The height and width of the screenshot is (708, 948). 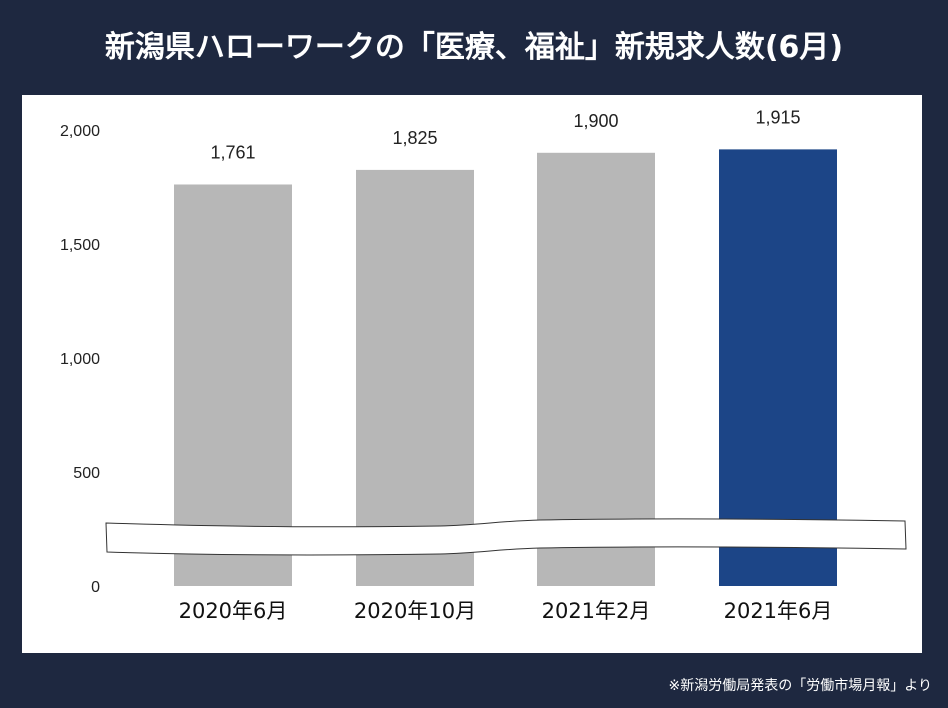 I want to click on source-note: ※新潟労働局発表の「労働市場月報」より, so click(x=800, y=686).